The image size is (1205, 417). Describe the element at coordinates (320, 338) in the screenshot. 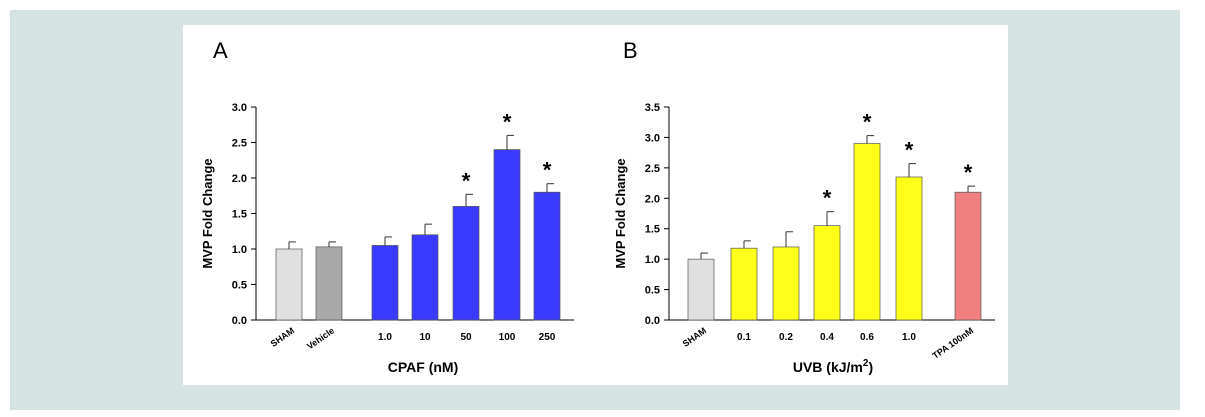

I see `x-tick-label: Vehicle` at that location.